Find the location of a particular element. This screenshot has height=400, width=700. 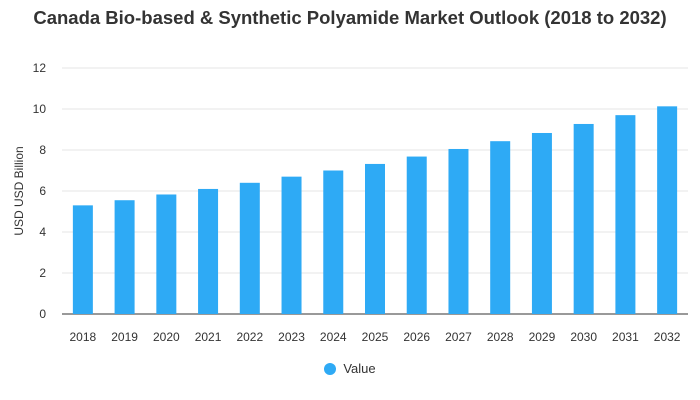

bar-2032 is located at coordinates (667, 210).